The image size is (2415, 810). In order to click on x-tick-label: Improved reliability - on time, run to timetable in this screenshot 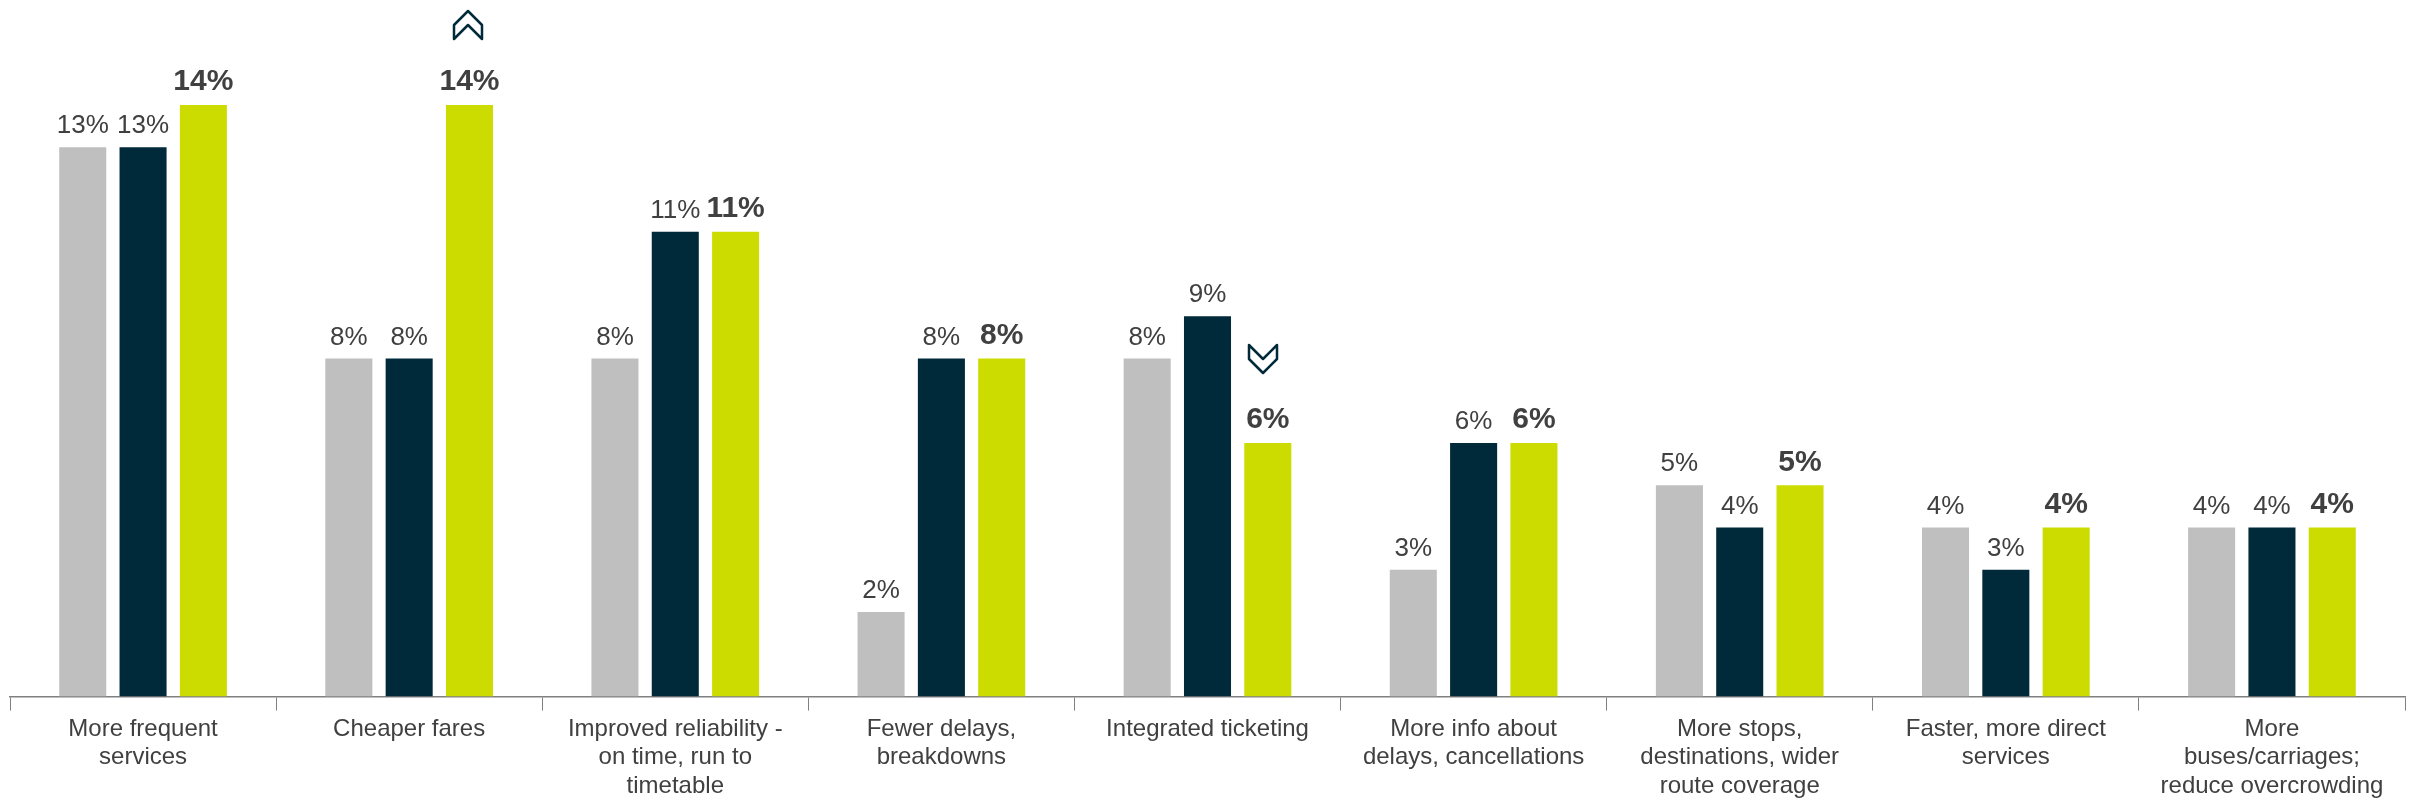, I will do `click(675, 756)`.